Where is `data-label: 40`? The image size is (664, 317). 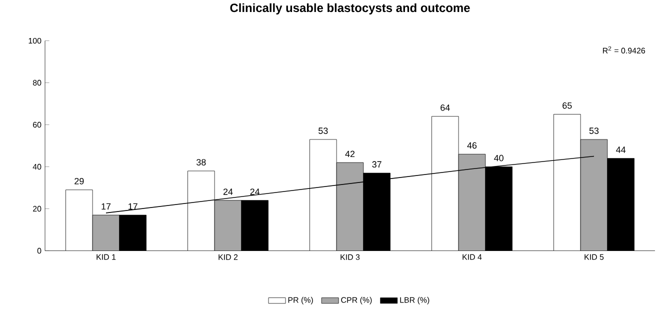
data-label: 40 is located at coordinates (499, 158).